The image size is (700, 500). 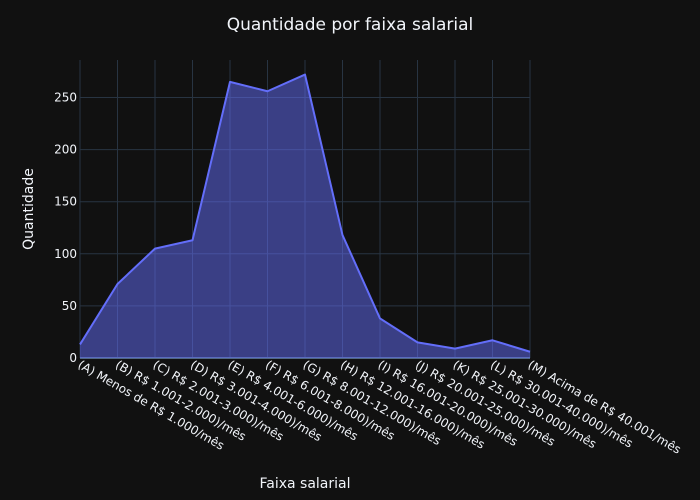 I want to click on y-tick-label: 100, so click(x=65, y=254).